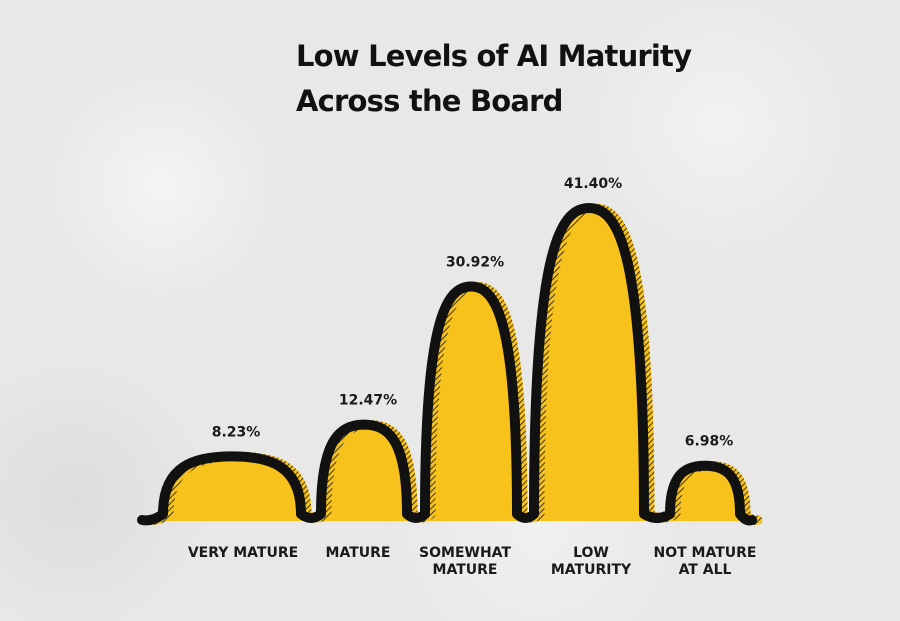  Describe the element at coordinates (709, 442) in the screenshot. I see `value-label-5: 6.98%` at that location.